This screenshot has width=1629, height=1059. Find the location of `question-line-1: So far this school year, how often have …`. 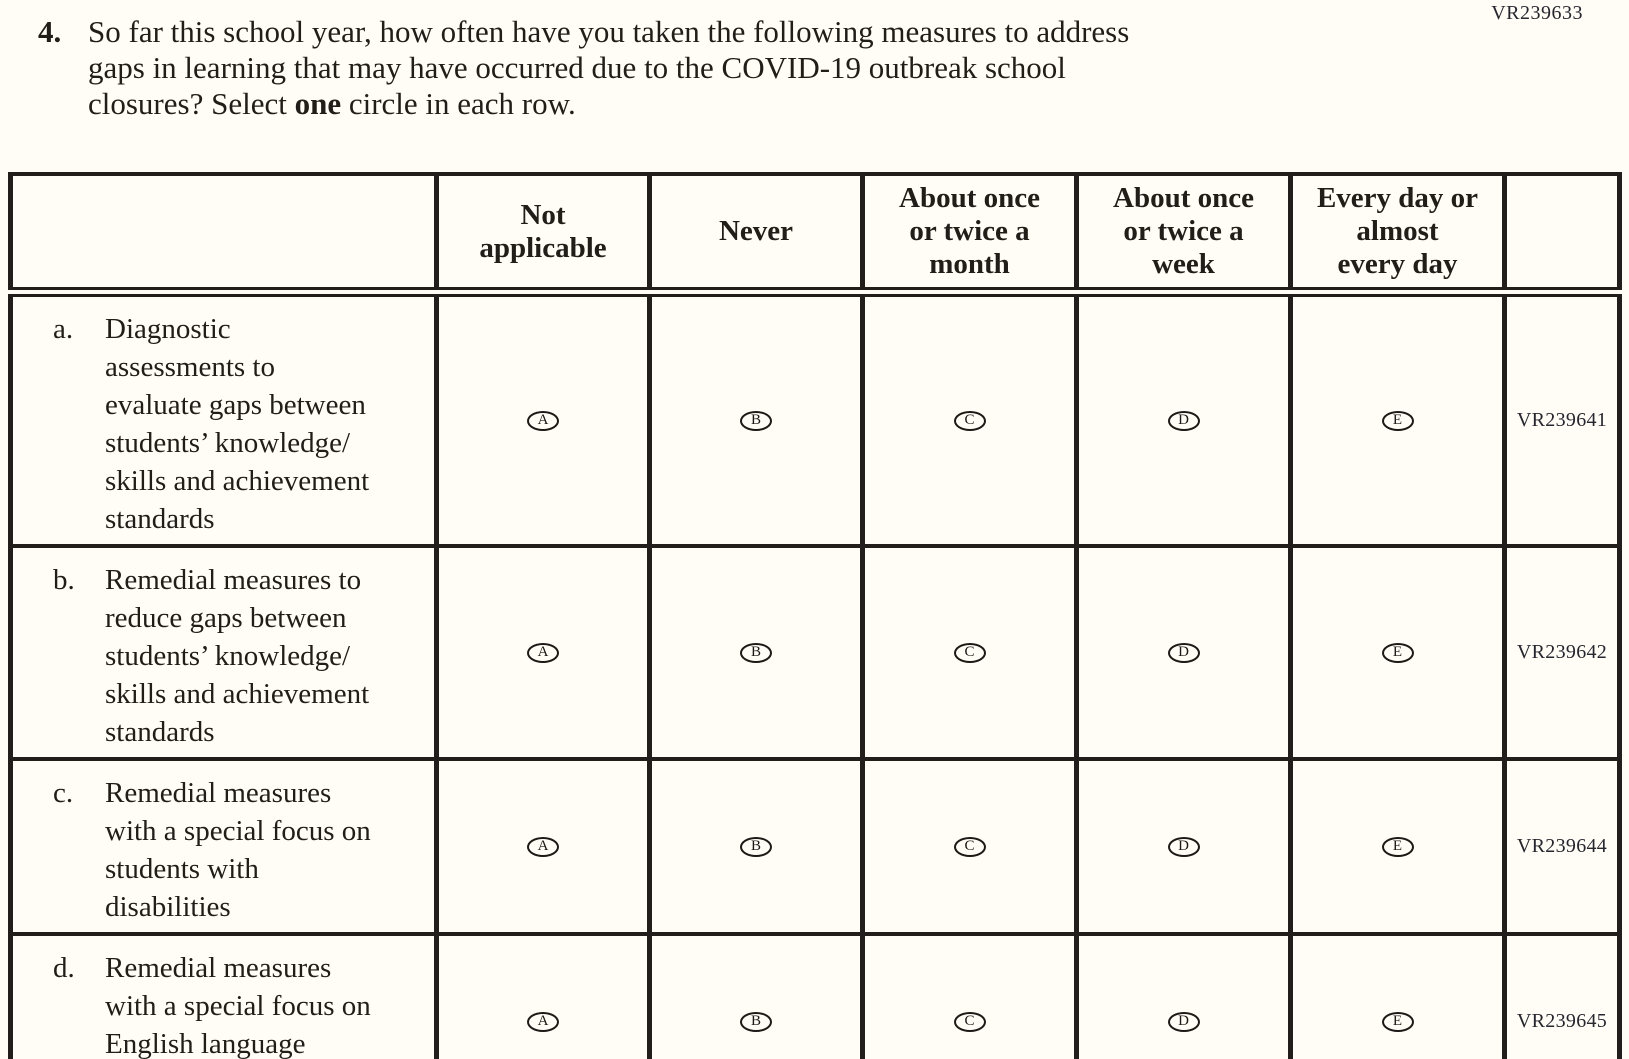

question-line-1: So far this school year, how often have … is located at coordinates (609, 31).